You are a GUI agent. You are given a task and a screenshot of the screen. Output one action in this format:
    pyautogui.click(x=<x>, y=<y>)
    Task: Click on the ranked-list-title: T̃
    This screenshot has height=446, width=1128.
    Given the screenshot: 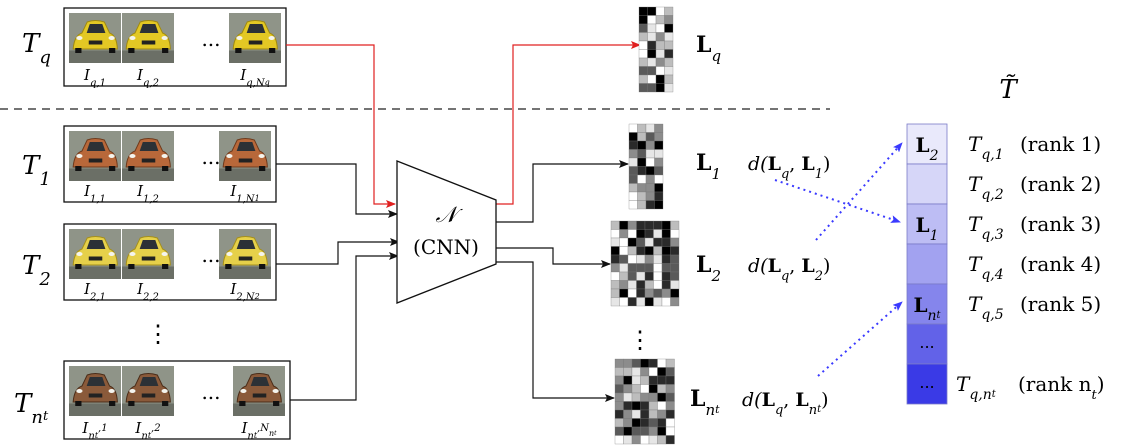 What is the action you would take?
    pyautogui.click(x=1008, y=89)
    